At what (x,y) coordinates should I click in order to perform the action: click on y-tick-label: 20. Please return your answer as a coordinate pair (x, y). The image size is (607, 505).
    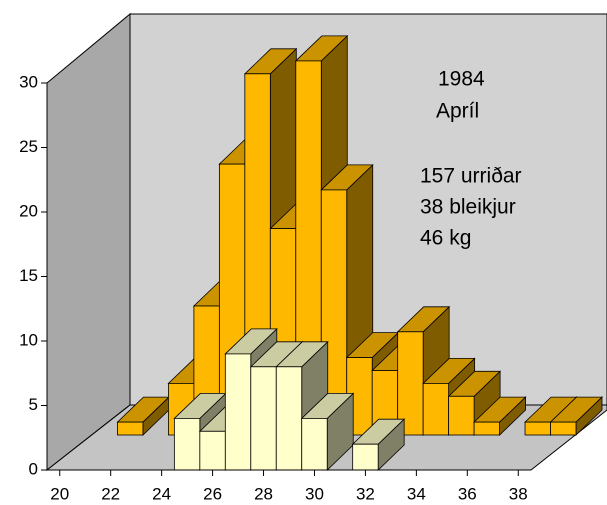
    Looking at the image, I should click on (28, 210).